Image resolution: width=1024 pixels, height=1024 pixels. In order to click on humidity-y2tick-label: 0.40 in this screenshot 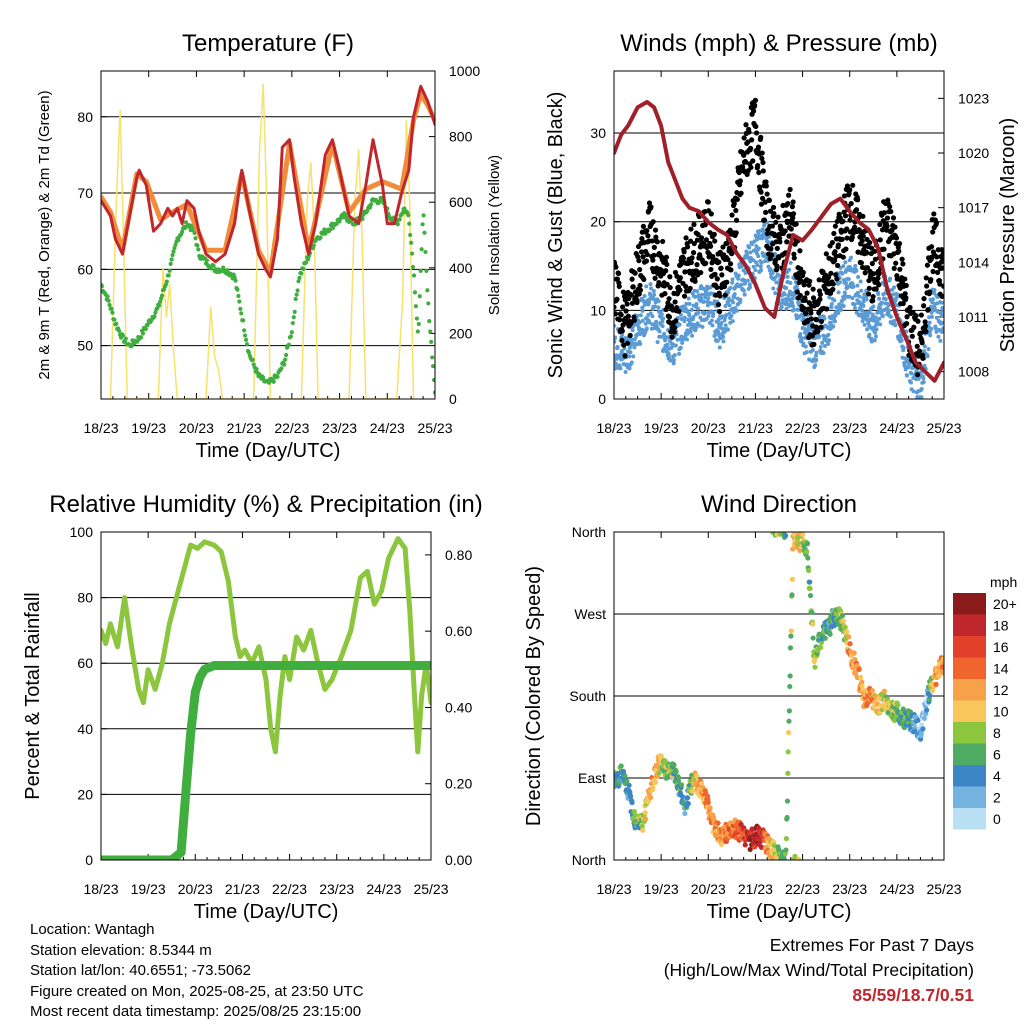, I will do `click(458, 707)`.